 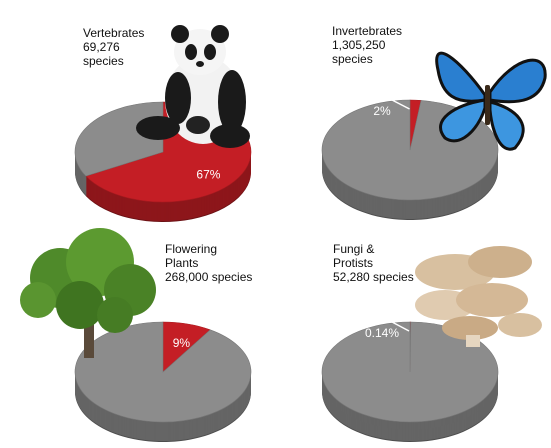 What do you see at coordinates (478, 296) in the screenshot?
I see `mushroom-illustration` at bounding box center [478, 296].